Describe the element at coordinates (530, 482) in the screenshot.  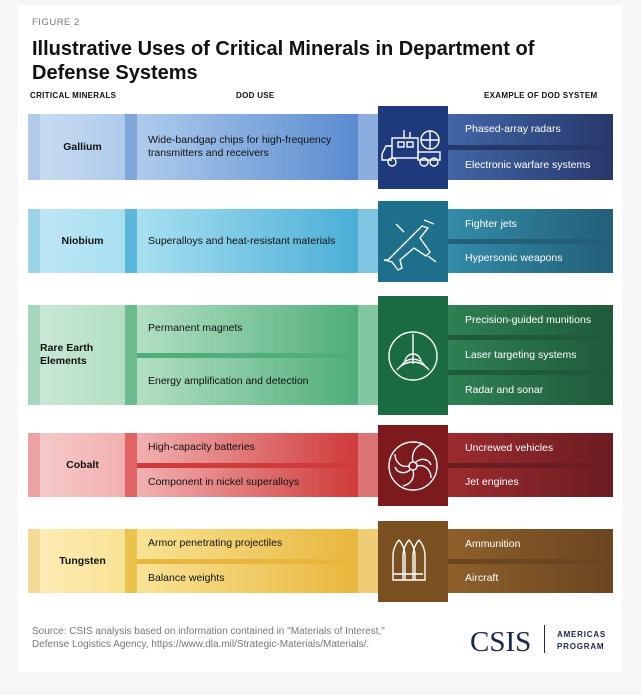
I see `dod-system: Jet engines` at that location.